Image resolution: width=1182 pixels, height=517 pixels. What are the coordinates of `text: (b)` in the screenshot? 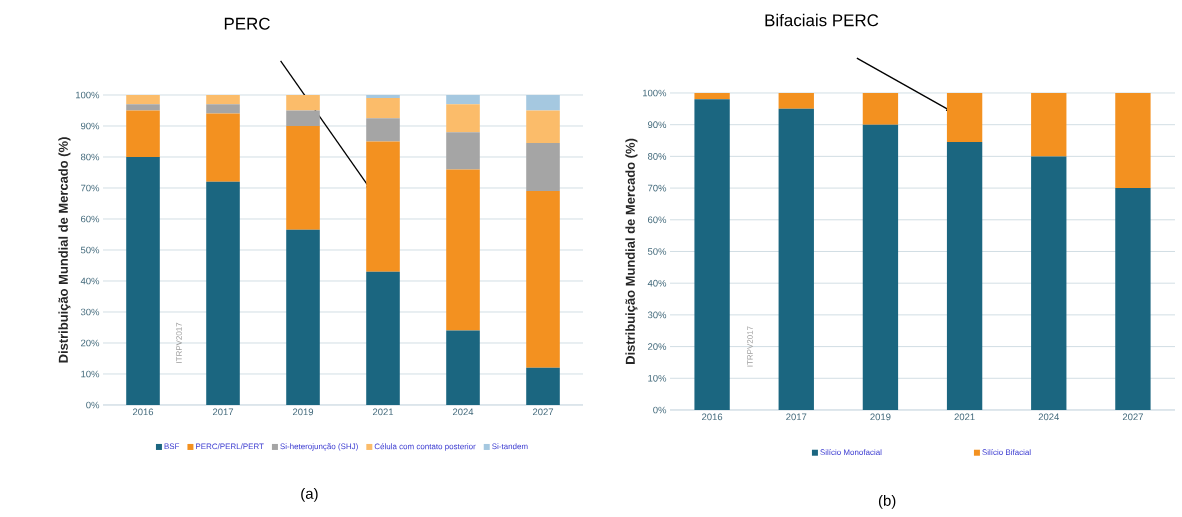 It's located at (887, 501).